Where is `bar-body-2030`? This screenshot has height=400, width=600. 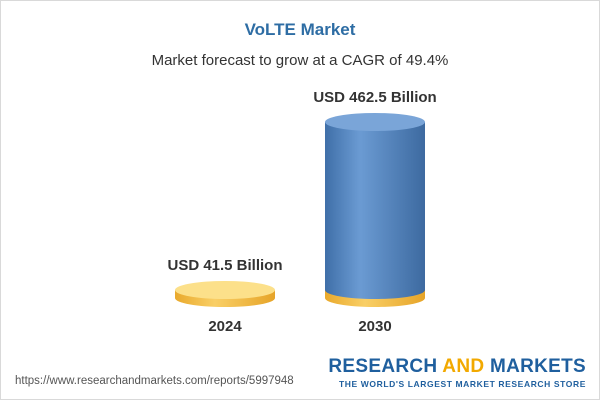
bar-body-2030 is located at coordinates (375, 210).